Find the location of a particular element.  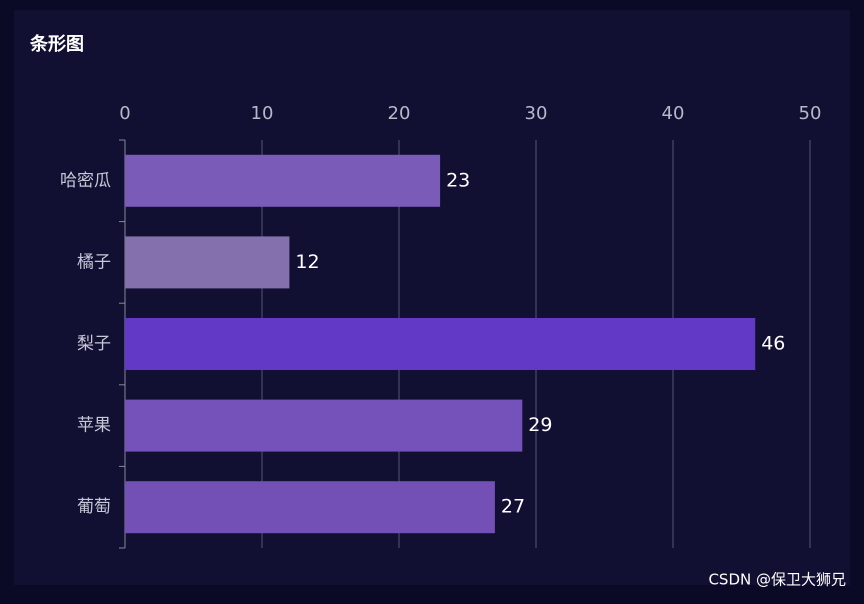

watermark: CSDN @保卫大狮兄 is located at coordinates (777, 580).